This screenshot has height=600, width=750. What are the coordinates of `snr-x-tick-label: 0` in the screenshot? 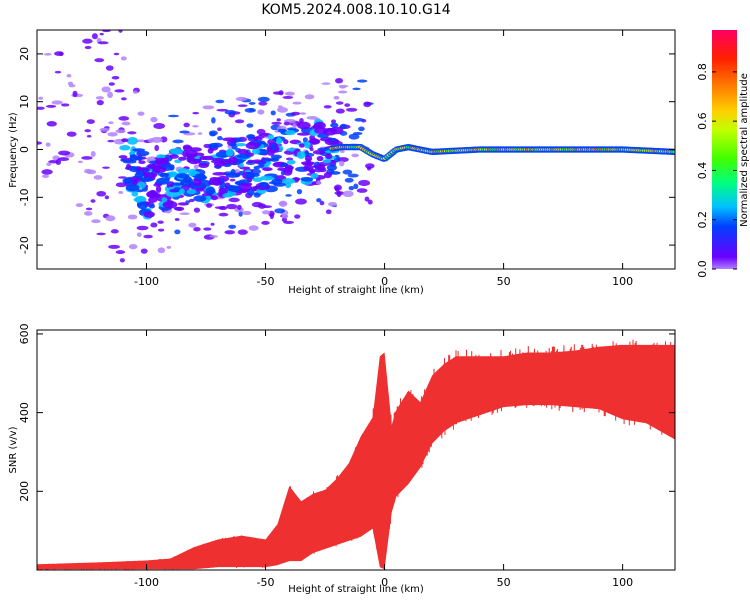 It's located at (384, 582).